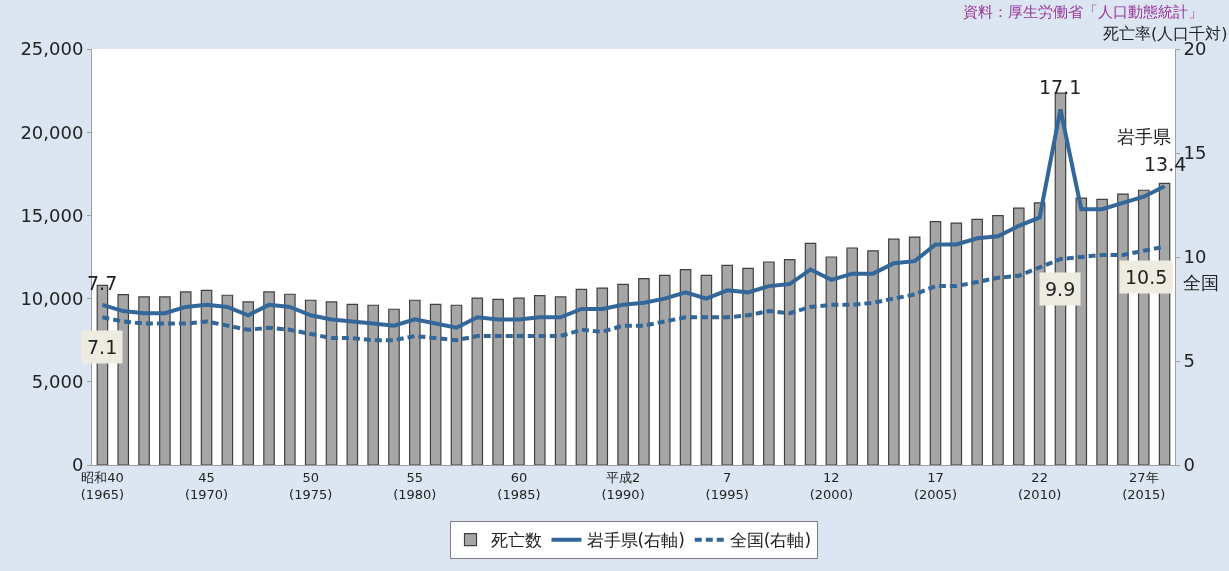 The width and height of the screenshot is (1229, 571). Describe the element at coordinates (1144, 136) in the screenshot. I see `annotation: 岩手県` at that location.